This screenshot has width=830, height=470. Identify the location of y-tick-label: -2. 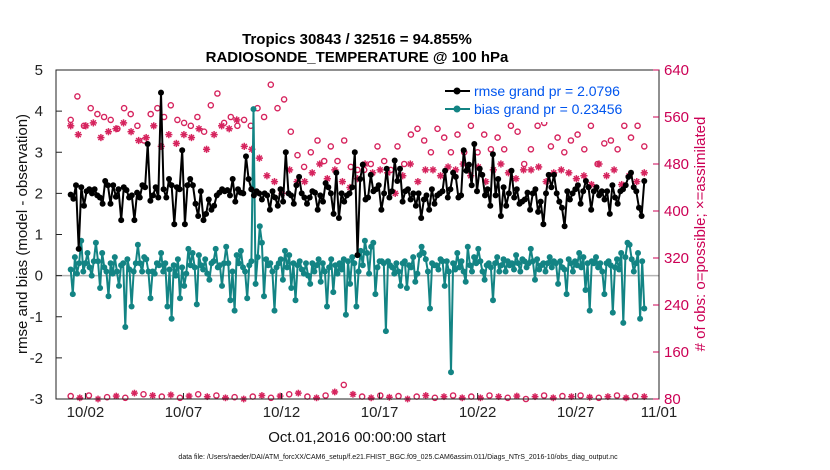
(36, 358).